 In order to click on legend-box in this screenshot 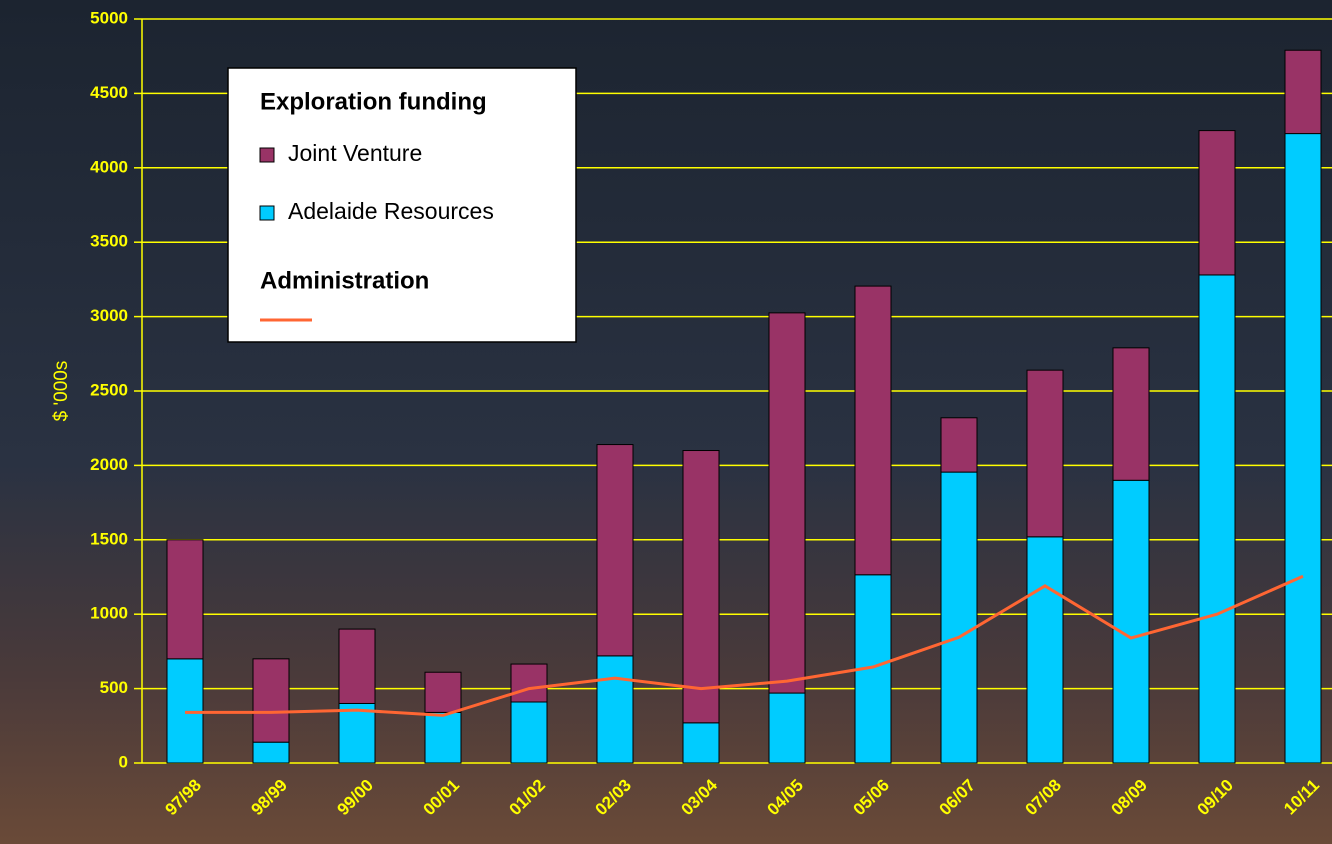, I will do `click(402, 205)`.